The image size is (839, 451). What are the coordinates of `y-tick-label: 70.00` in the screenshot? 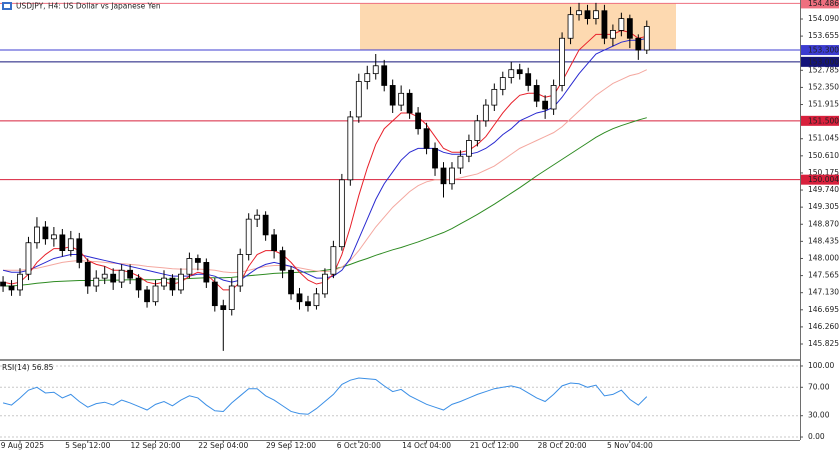 It's located at (819, 386).